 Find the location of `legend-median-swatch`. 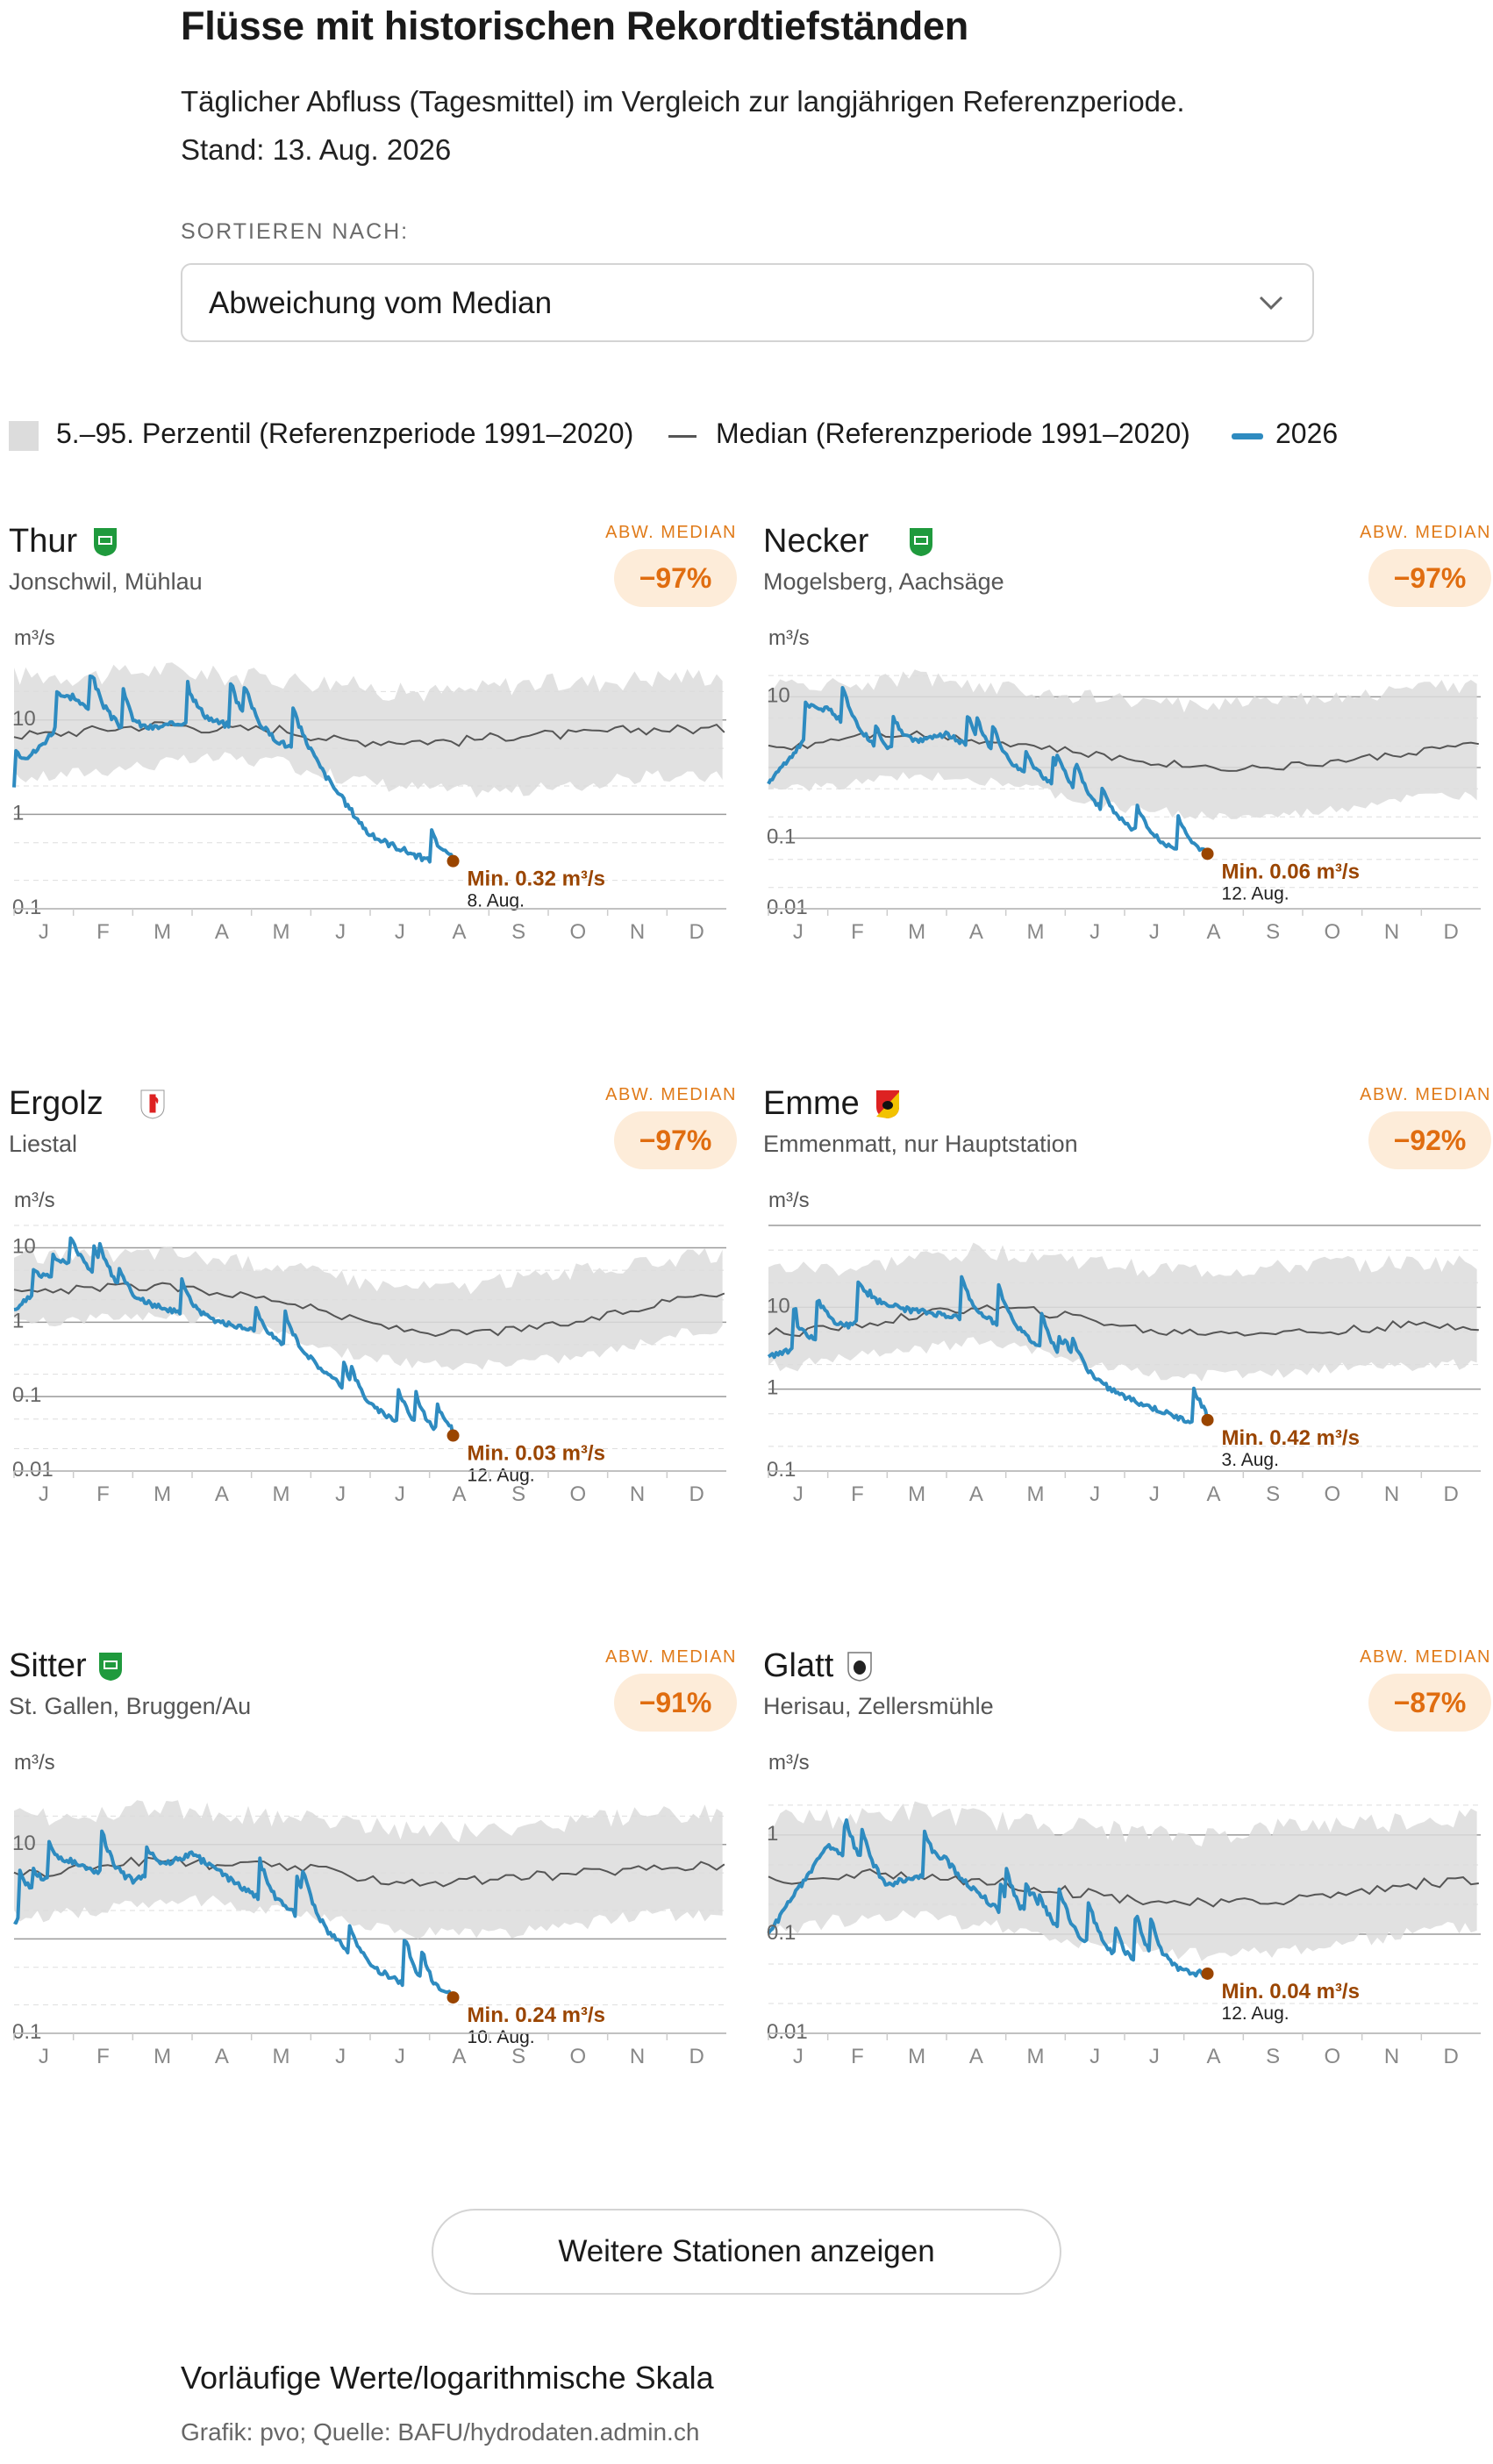

legend-median-swatch is located at coordinates (682, 437).